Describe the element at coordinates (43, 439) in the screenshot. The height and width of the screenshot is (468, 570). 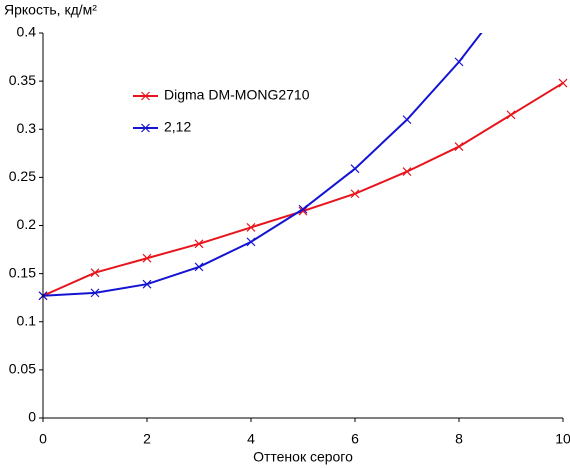
I see `x-tick-label: 0` at that location.